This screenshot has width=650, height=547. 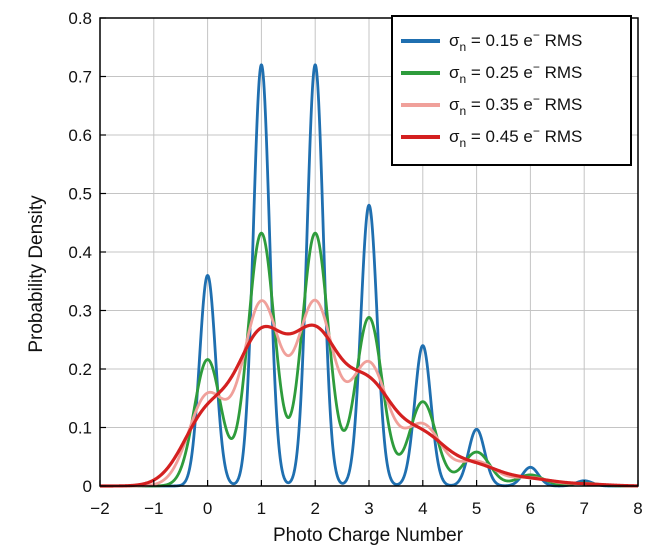 I want to click on legend-label: σn = 0.15 e− RMS, so click(x=515, y=41).